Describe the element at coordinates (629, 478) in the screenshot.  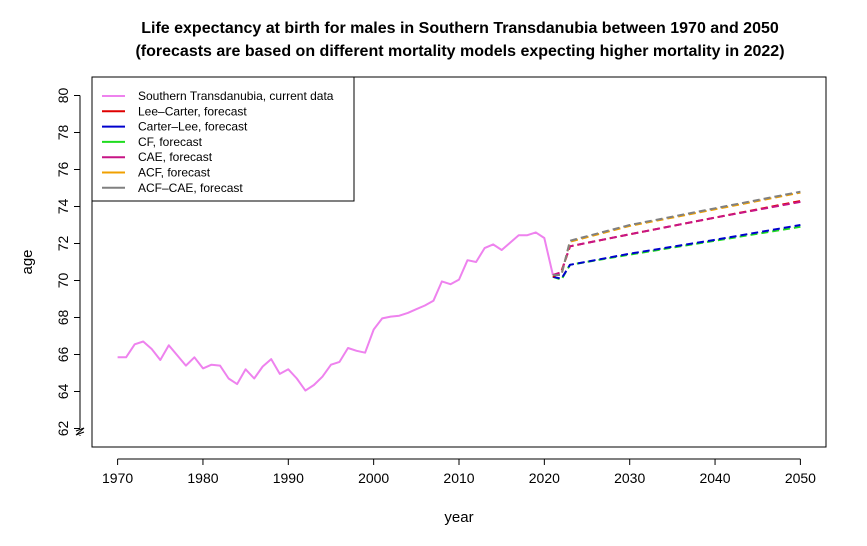
I see `x-tick-label: 2030` at that location.